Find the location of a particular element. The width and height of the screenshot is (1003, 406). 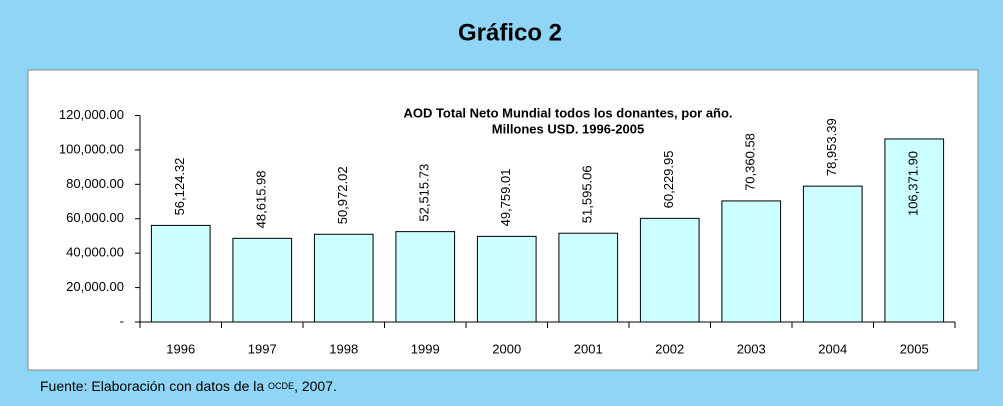

x-tick-label: 2003 is located at coordinates (751, 348).